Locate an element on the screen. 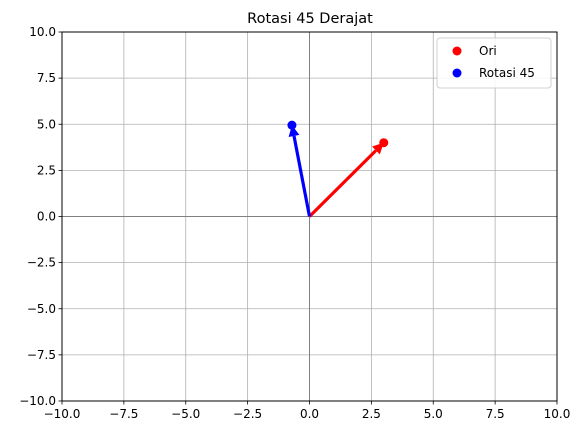 This screenshot has height=435, width=583. chart-title: Rotasi 45 Derajat is located at coordinates (310, 19).